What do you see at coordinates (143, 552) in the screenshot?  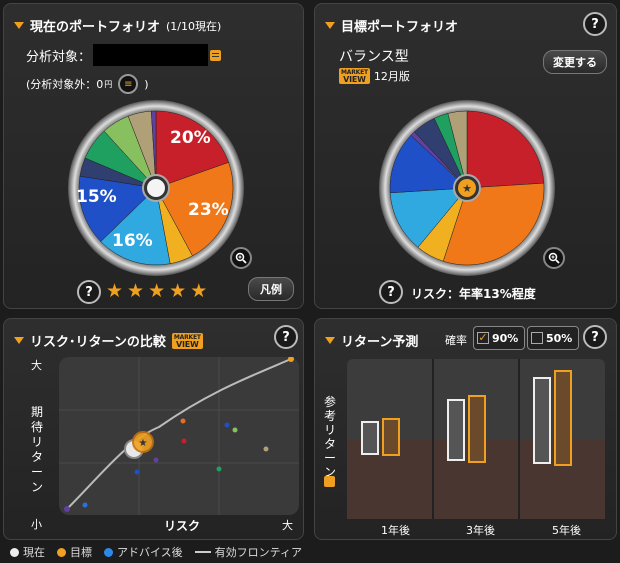 I see `legend-after: アドバイス後` at bounding box center [143, 552].